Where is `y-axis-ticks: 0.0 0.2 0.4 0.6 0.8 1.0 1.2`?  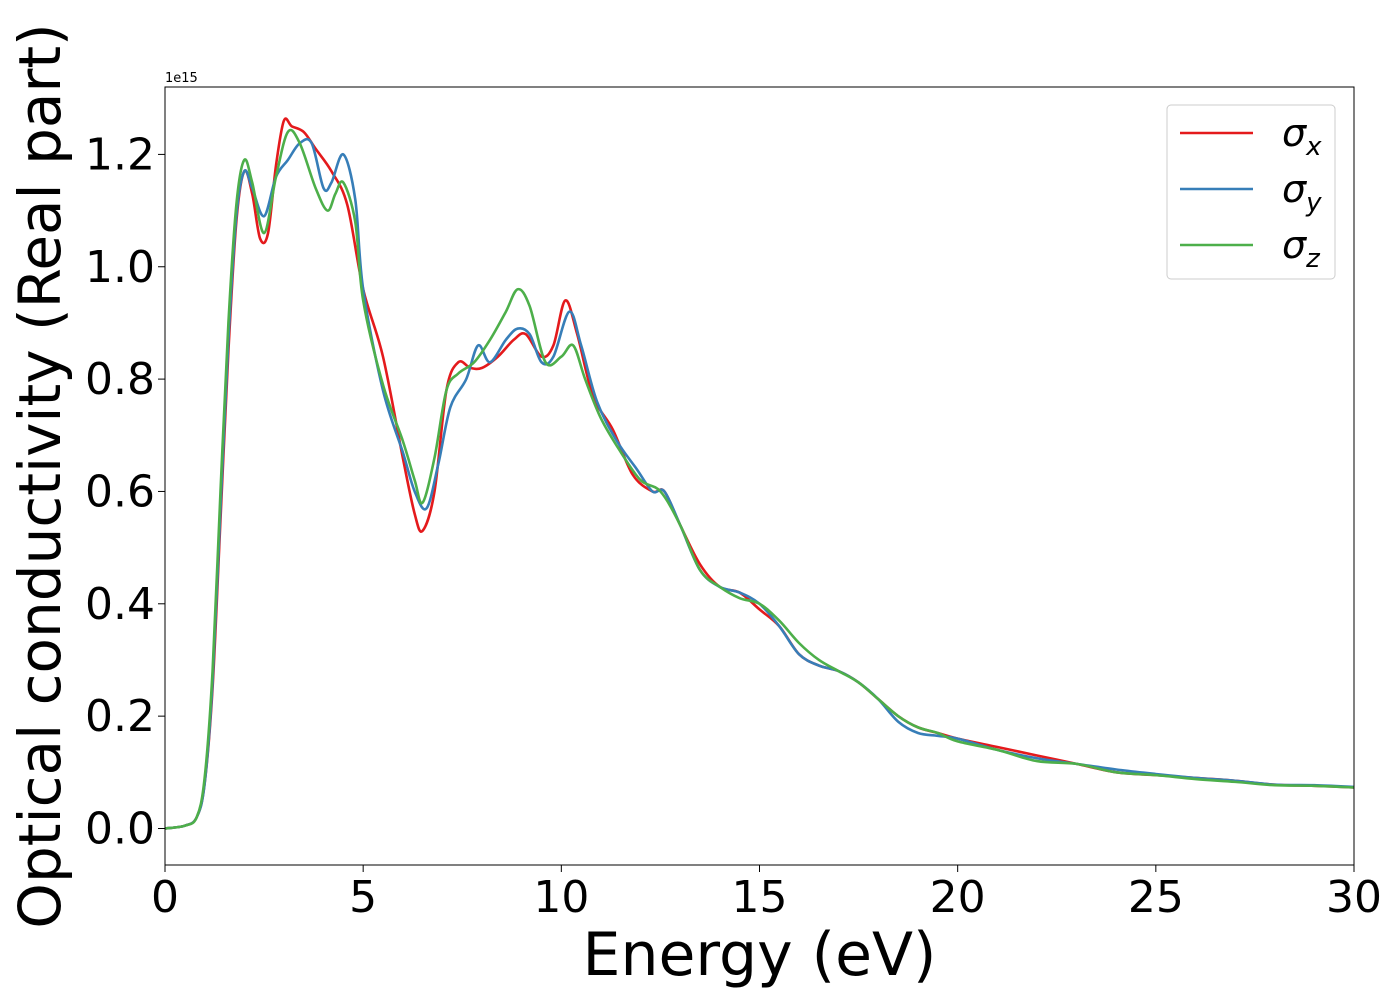
y-axis-ticks: 0.0 0.2 0.4 0.6 0.8 1.0 1.2 is located at coordinates (125, 491).